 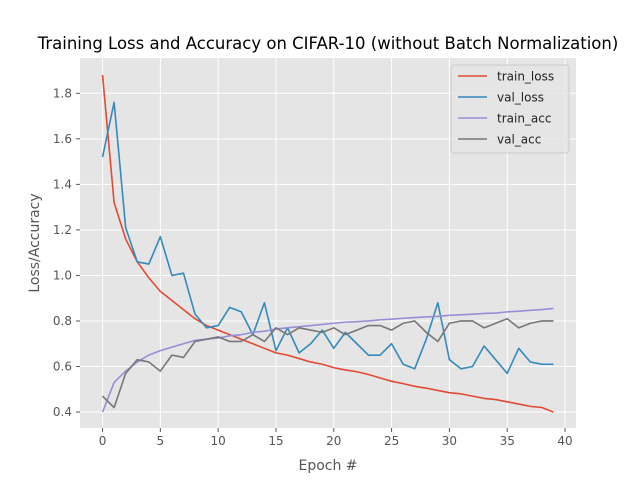 I want to click on legend-label-val-acc: val_acc, so click(x=519, y=140).